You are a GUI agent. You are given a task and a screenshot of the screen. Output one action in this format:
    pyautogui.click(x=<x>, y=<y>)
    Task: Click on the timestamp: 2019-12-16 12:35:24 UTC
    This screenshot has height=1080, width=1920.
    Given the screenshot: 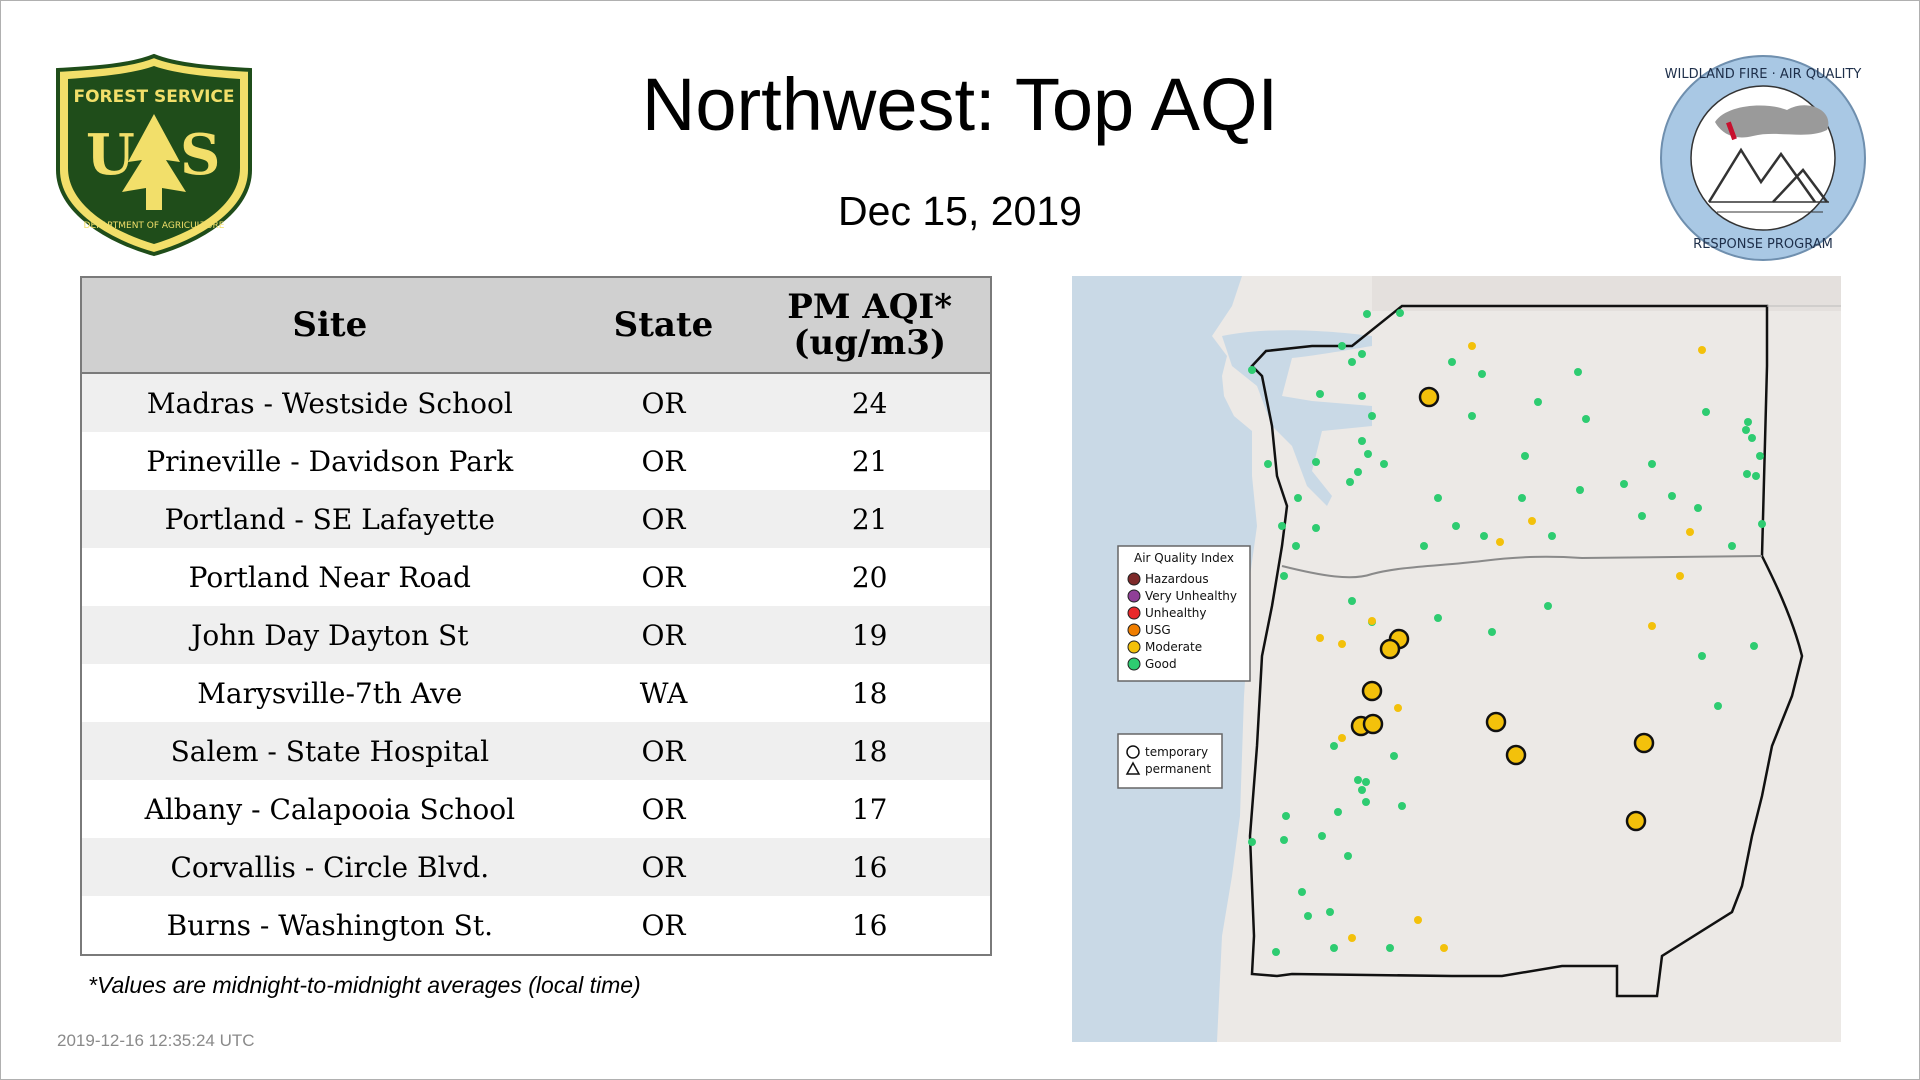 What is the action you would take?
    pyautogui.click(x=156, y=1040)
    